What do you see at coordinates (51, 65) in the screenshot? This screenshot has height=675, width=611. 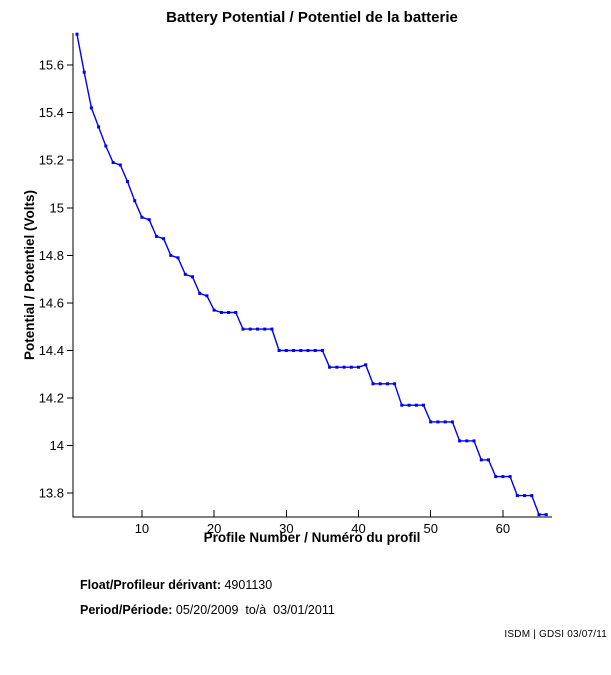 I see `y-tick-label: 15.6` at bounding box center [51, 65].